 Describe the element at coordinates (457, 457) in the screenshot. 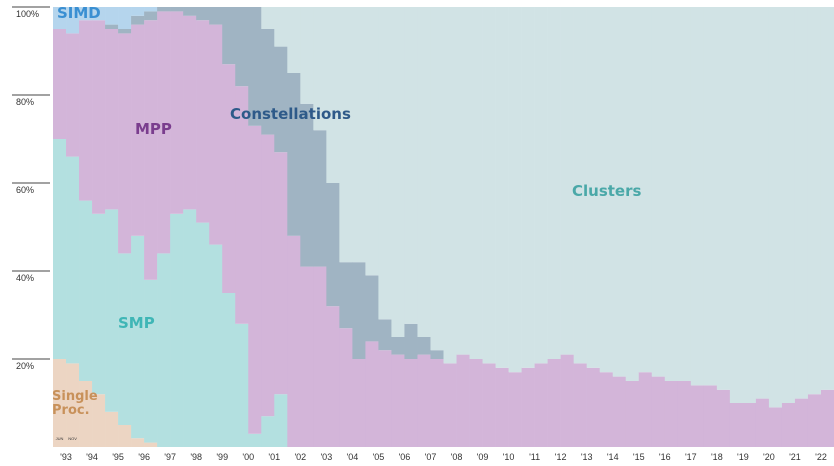

I see `x-tick-label: '08` at that location.